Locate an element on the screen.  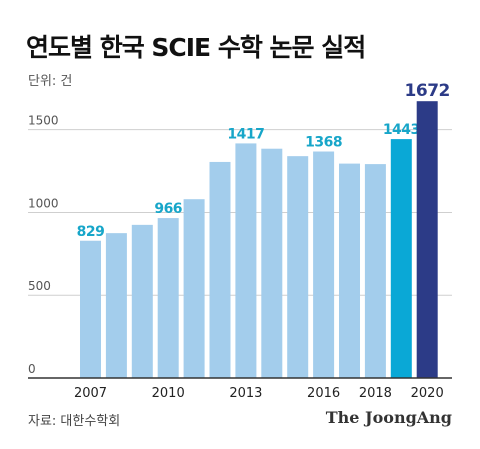
y-tick-label-500: 500 is located at coordinates (39, 286).